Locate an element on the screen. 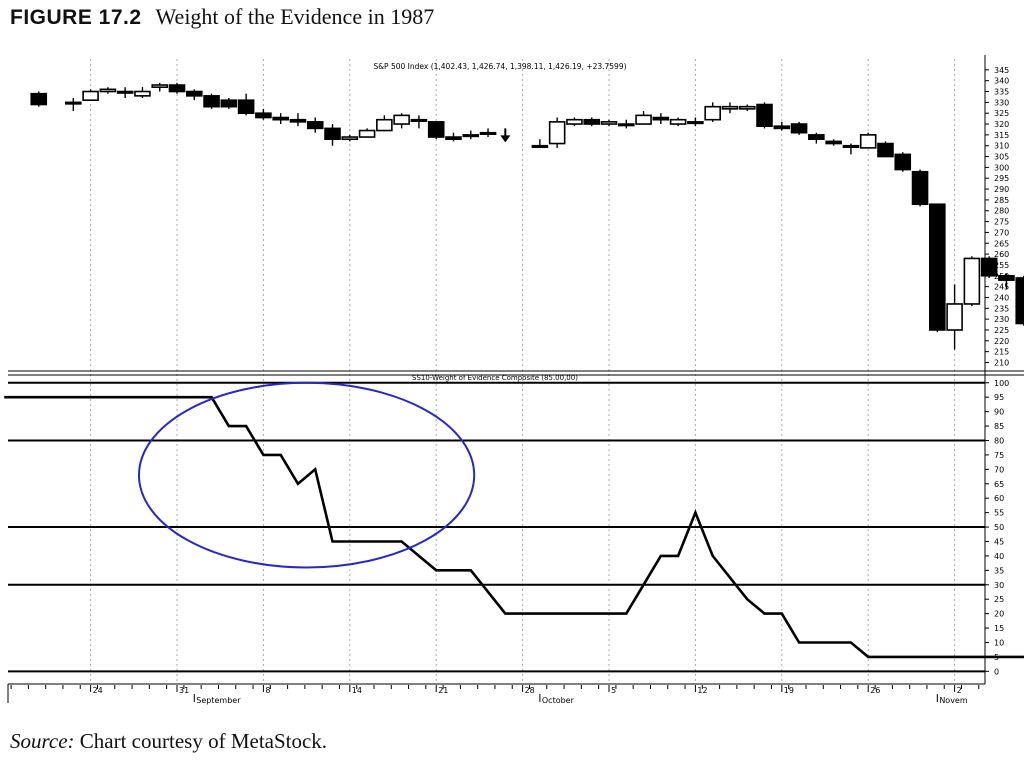  price-y-tick-label: 210 is located at coordinates (1001, 362).